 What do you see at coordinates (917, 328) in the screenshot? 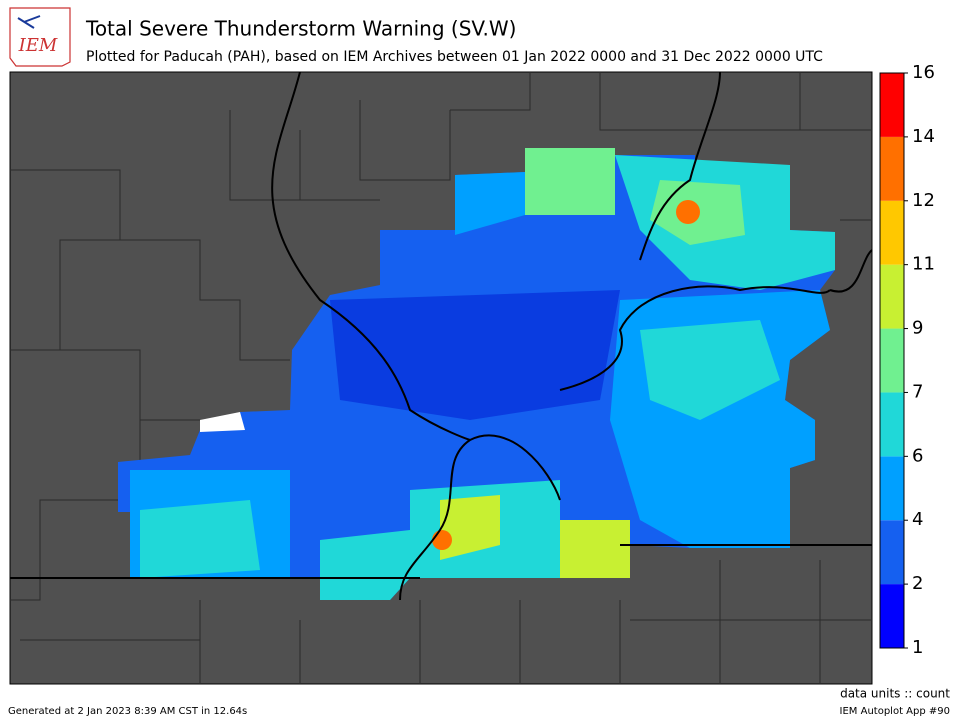
I see `colorbar-tick-label: 9` at bounding box center [917, 328].